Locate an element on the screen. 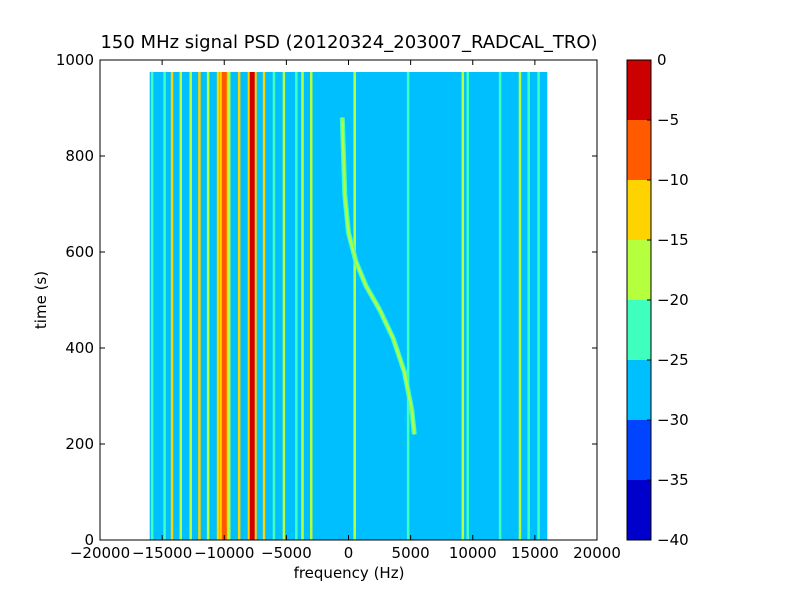 This screenshot has height=600, width=800. x-tick-label: 5000 is located at coordinates (411, 553).